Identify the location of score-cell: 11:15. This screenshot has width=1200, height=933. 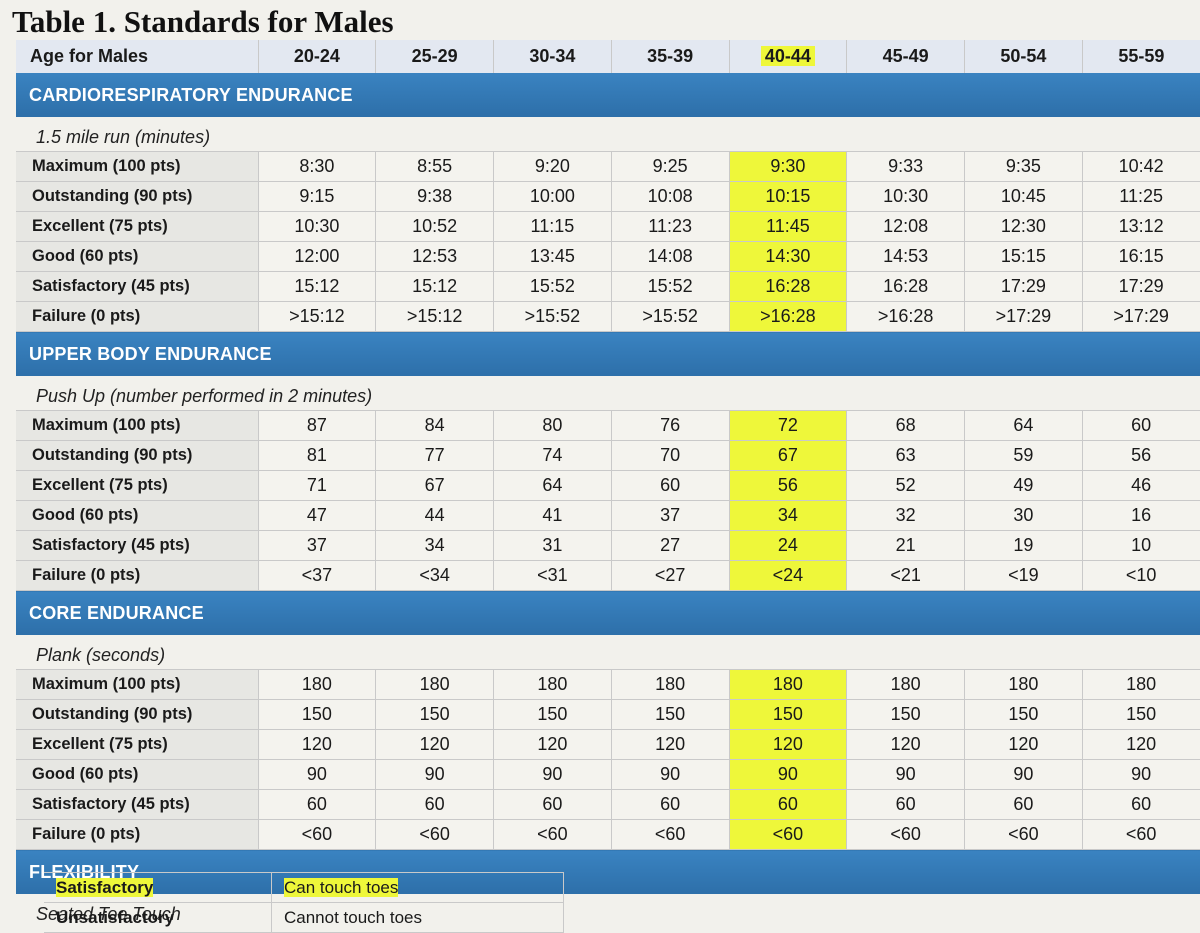
(552, 226).